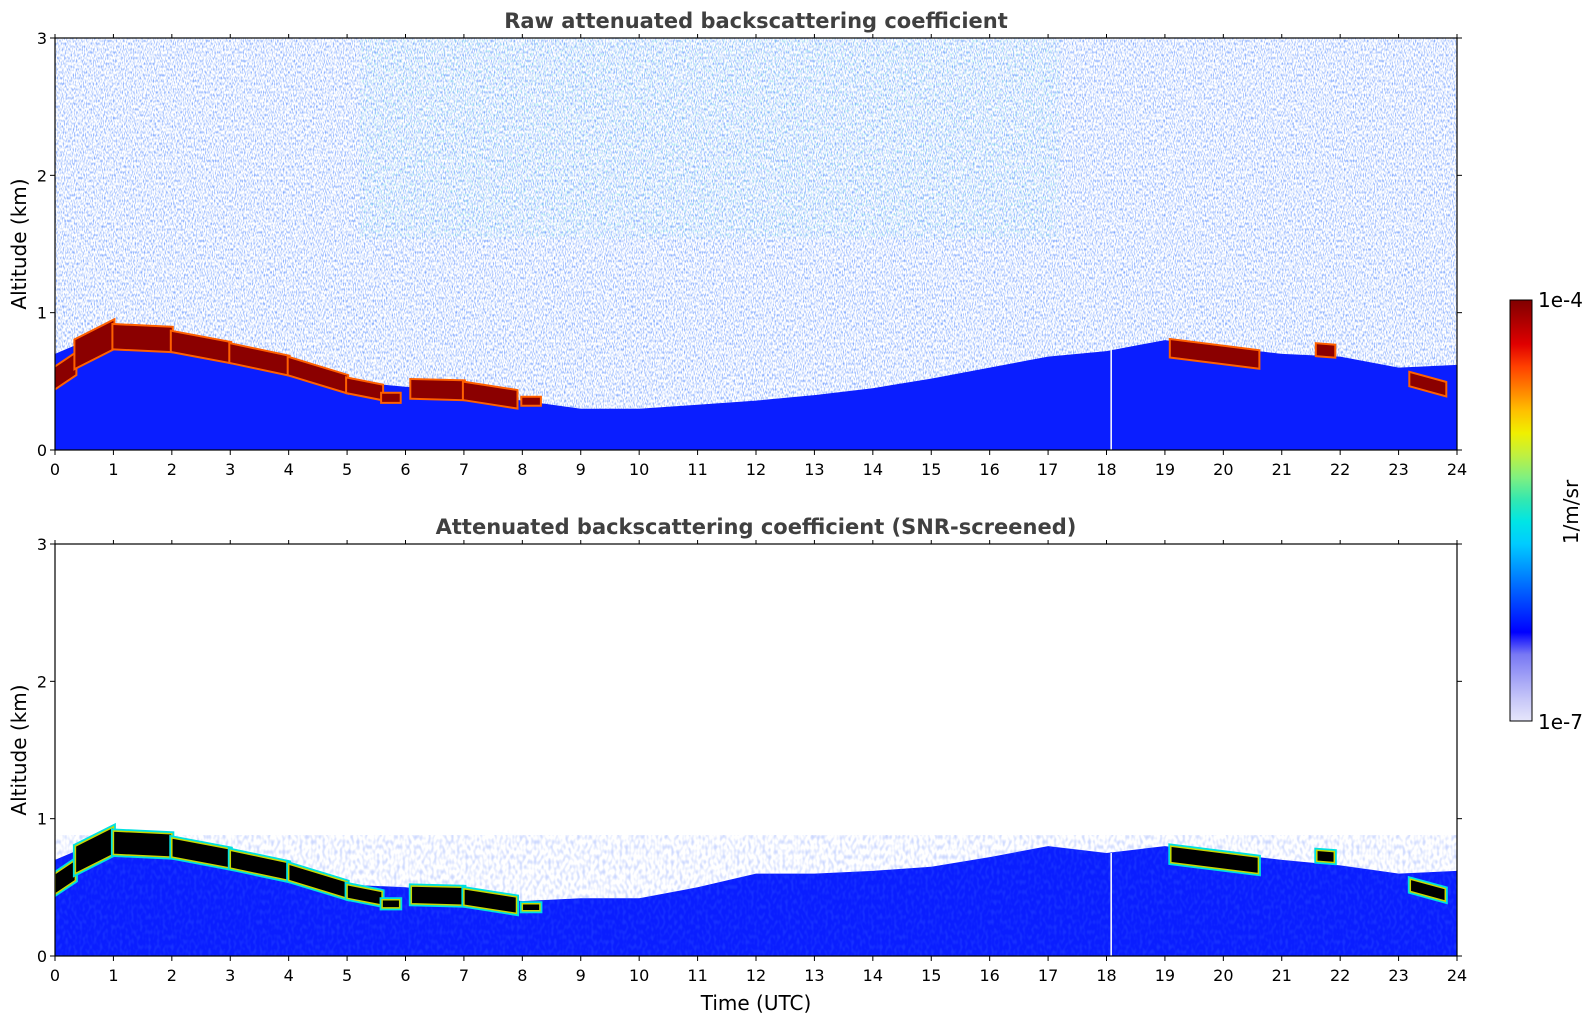  Describe the element at coordinates (1223, 975) in the screenshot. I see `x-tick-label: 20` at that location.